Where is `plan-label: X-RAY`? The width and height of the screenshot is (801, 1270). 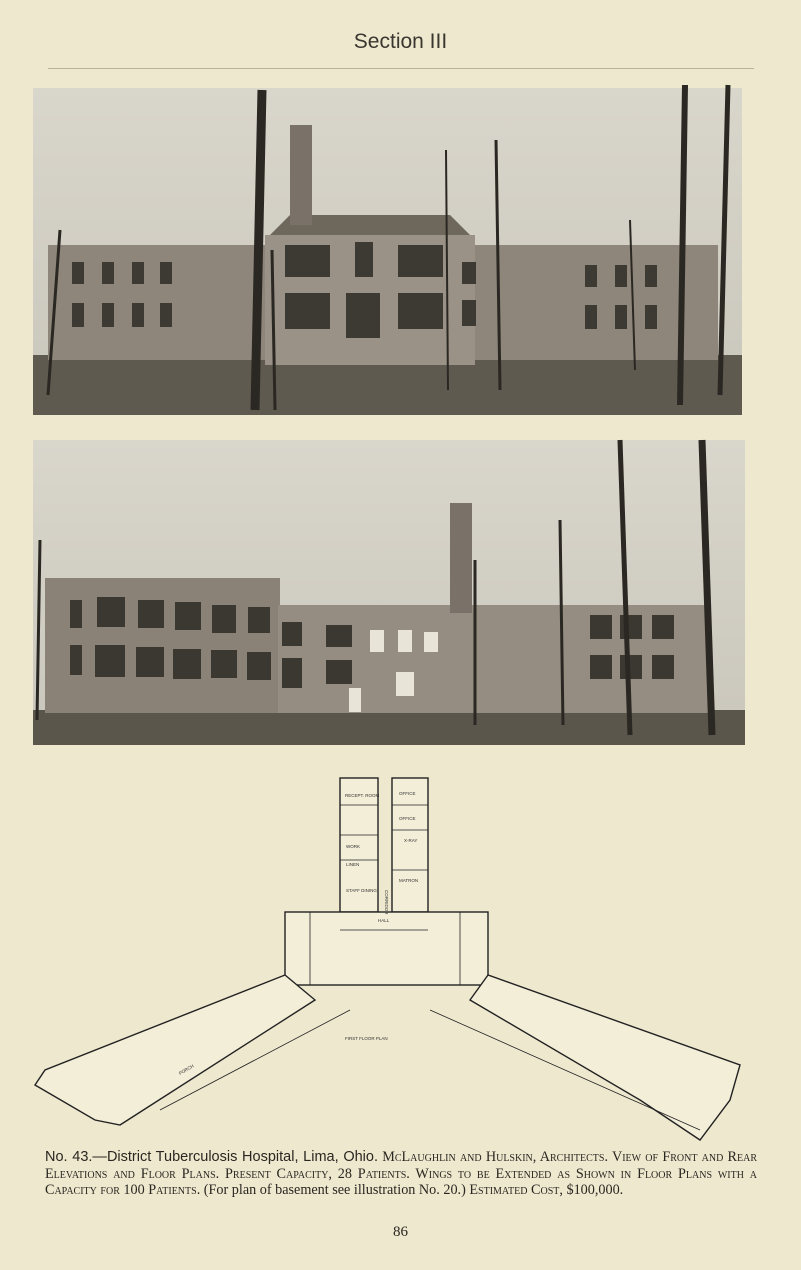 plan-label: X-RAY is located at coordinates (410, 840).